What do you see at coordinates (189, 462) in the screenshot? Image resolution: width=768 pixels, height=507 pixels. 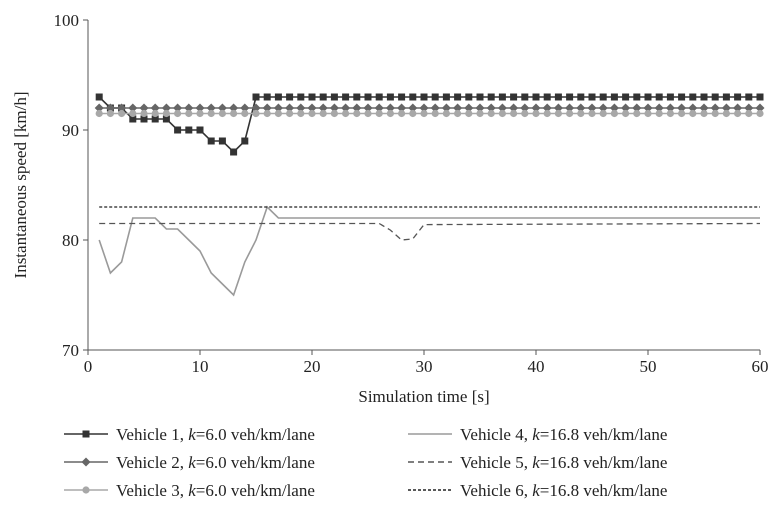 I see `legend-item-2: Vehicle 2, k=6.0 veh/km/lane` at bounding box center [189, 462].